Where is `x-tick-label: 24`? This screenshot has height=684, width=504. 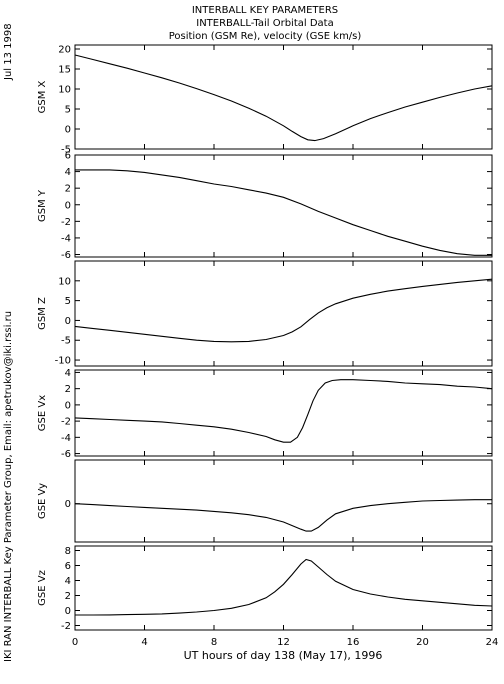
x-tick-label: 24 is located at coordinates (492, 642).